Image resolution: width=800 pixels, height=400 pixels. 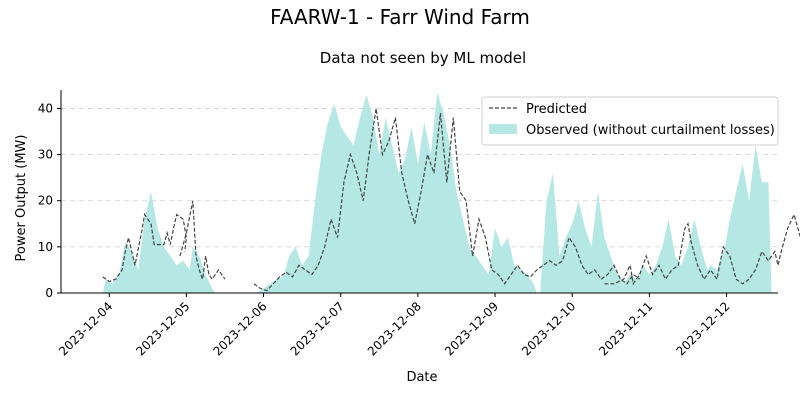 I want to click on y-tick-label-10: 10, so click(x=45, y=247).